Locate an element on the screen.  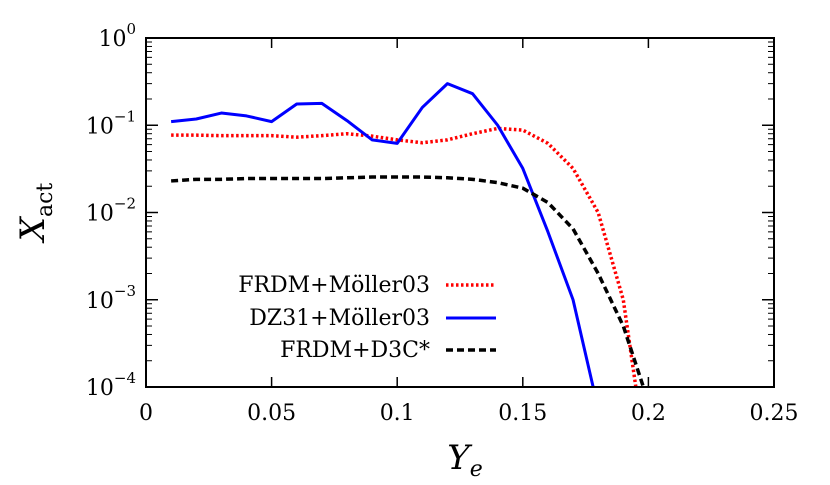
x-axis-title: Ye is located at coordinates (464, 460).